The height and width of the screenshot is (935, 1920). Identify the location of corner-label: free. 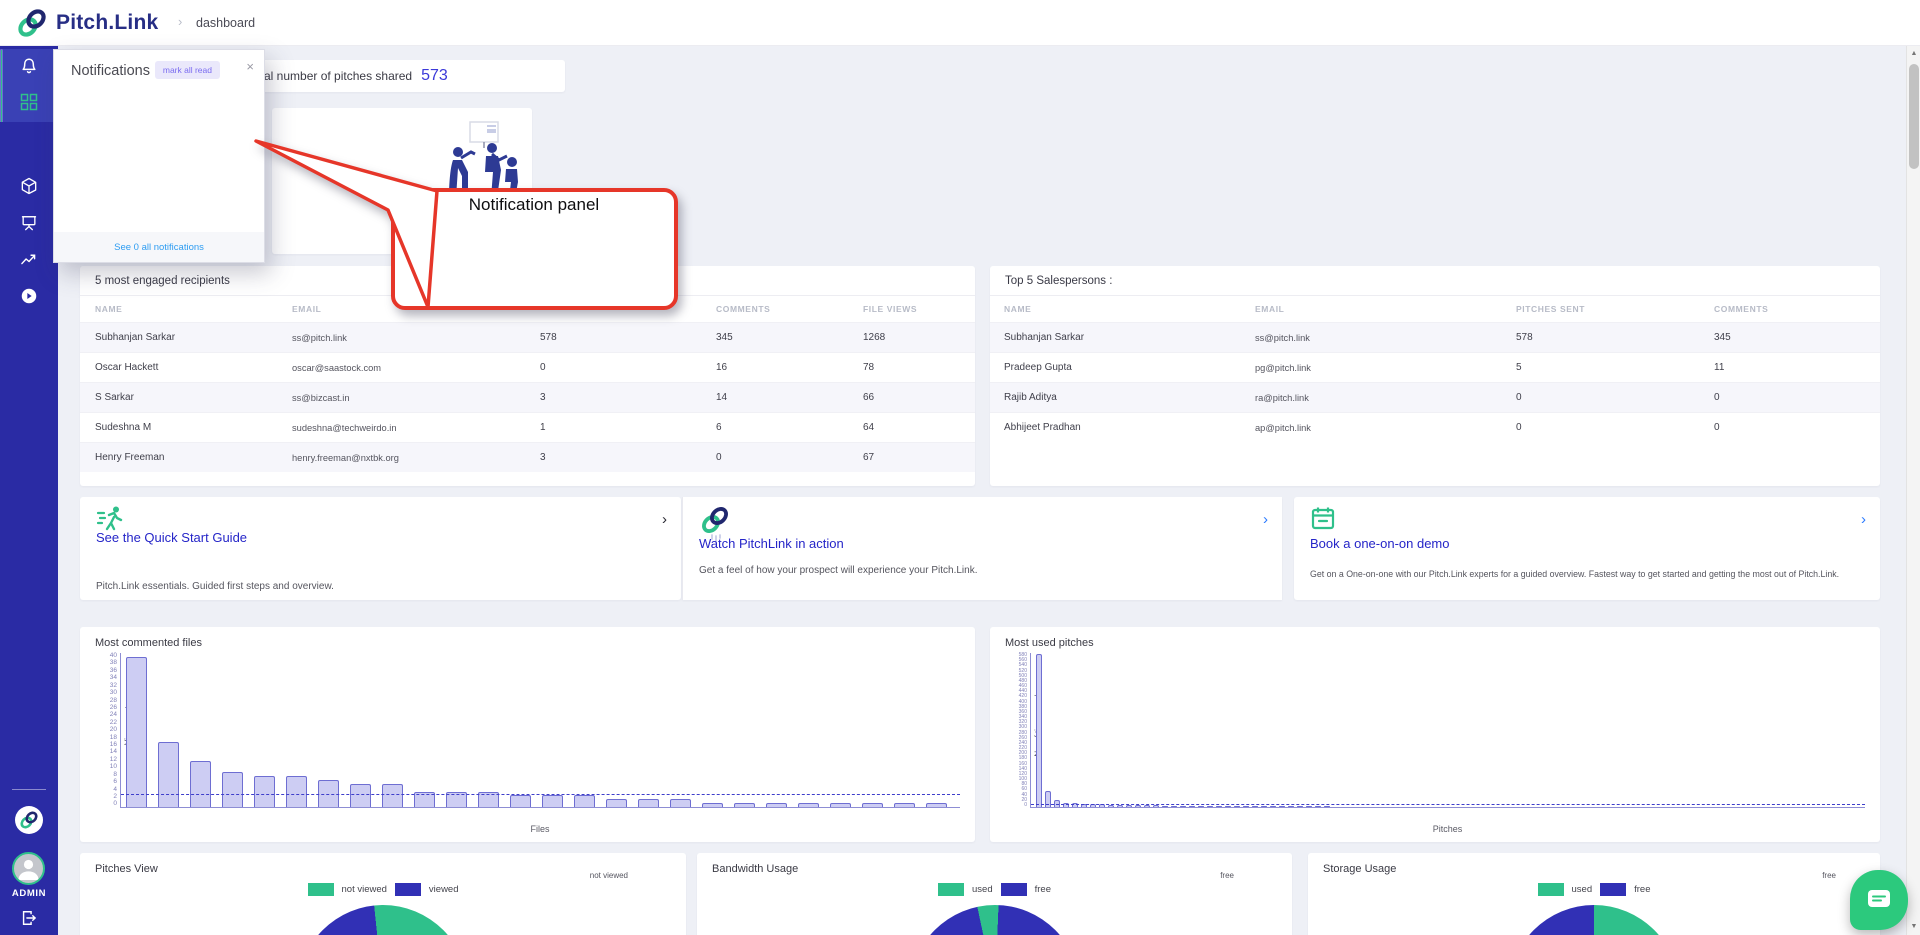
(1829, 875).